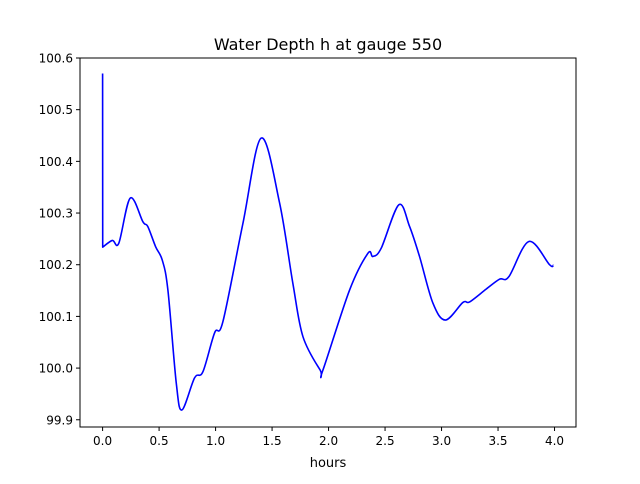 Image resolution: width=640 pixels, height=484 pixels. I want to click on y-tick-label: 100.5, so click(56, 110).